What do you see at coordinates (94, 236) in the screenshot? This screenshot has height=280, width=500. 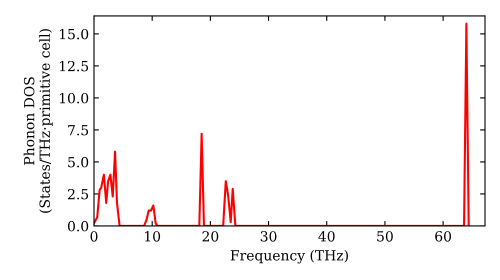 I see `x-tick-label: 0` at bounding box center [94, 236].